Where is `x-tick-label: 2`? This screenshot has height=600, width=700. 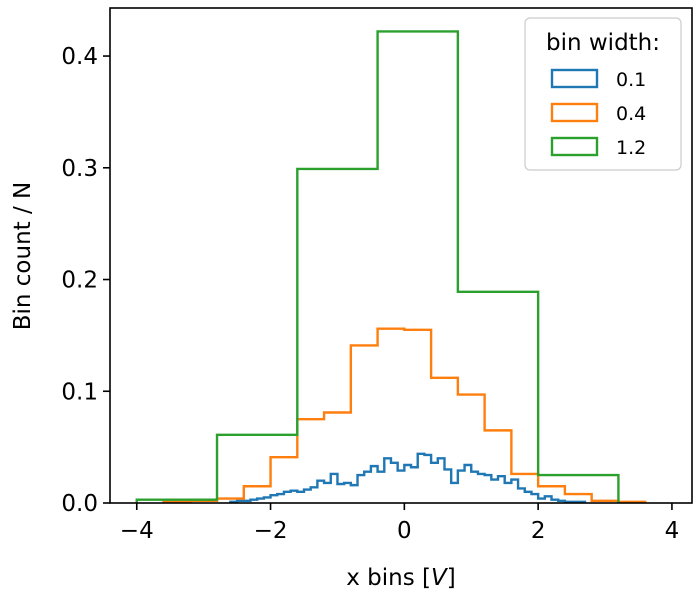
x-tick-label: 2 is located at coordinates (538, 531).